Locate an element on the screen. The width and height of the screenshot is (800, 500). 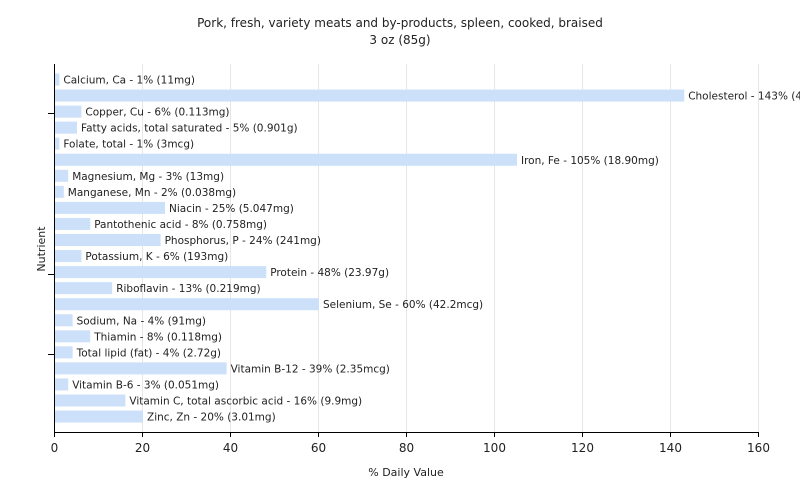
bar-label-11: Potassium, K - 6% (193mg) is located at coordinates (156, 257).